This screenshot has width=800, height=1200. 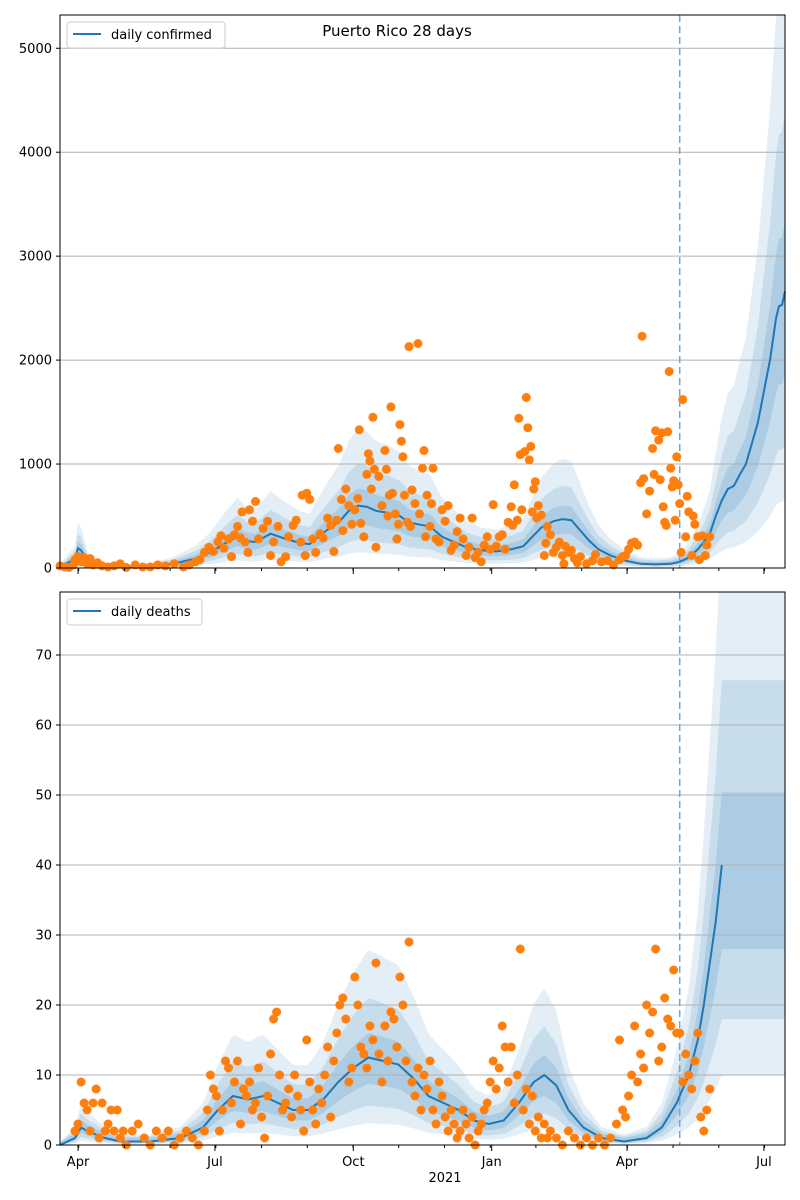 What do you see at coordinates (491, 1162) in the screenshot?
I see `x-tick-label: Jan` at bounding box center [491, 1162].